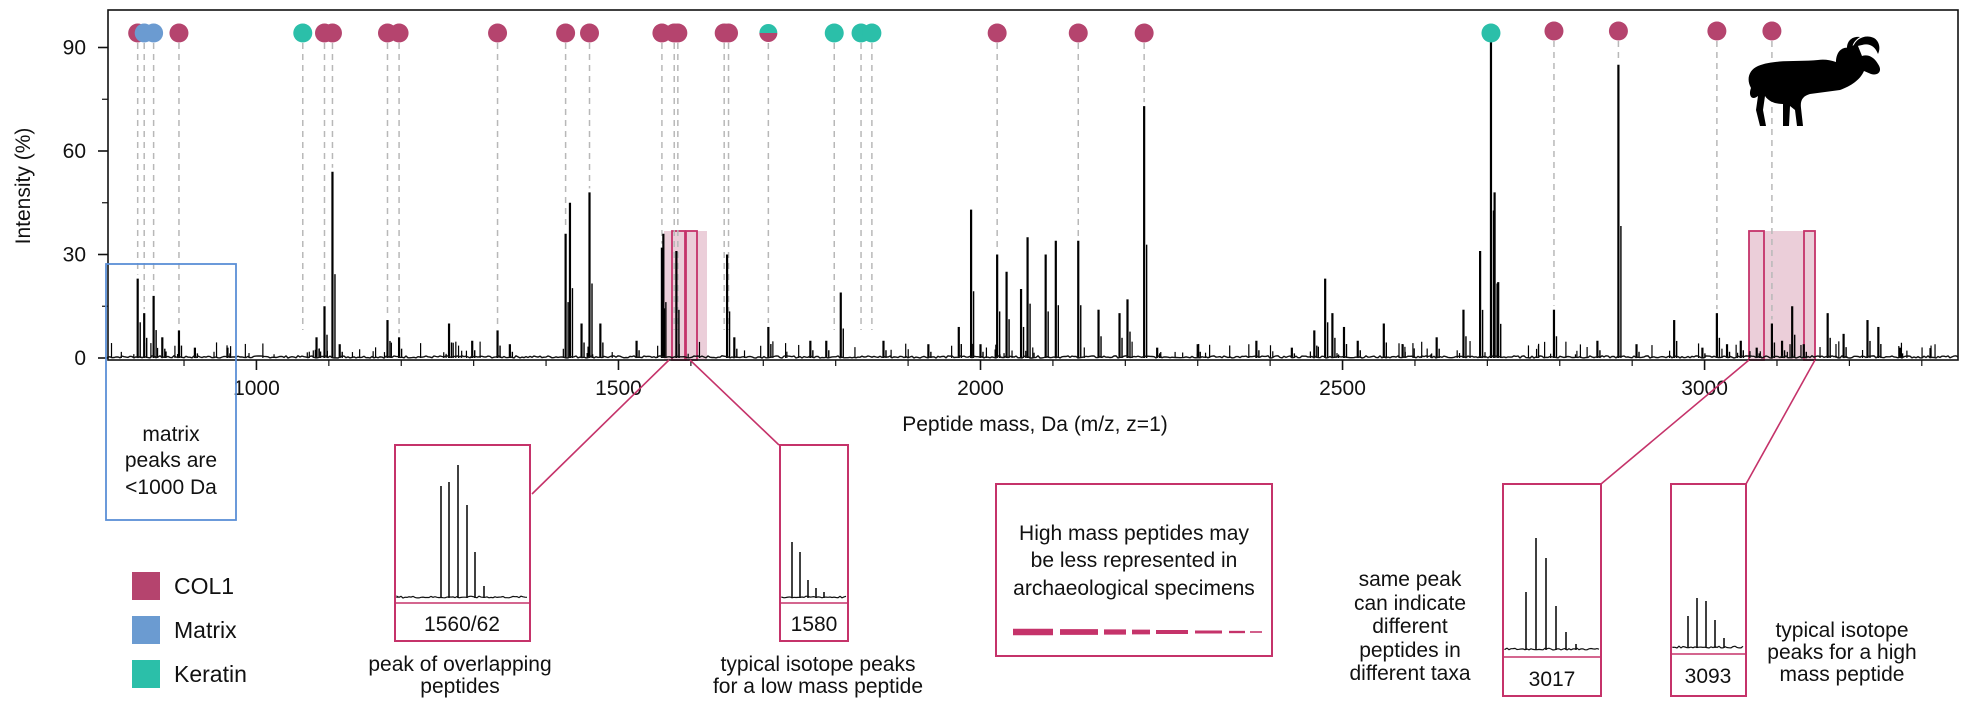 This screenshot has width=1967, height=709. Describe the element at coordinates (171, 487) in the screenshot. I see `matrix-box-line: <1000 Da` at that location.